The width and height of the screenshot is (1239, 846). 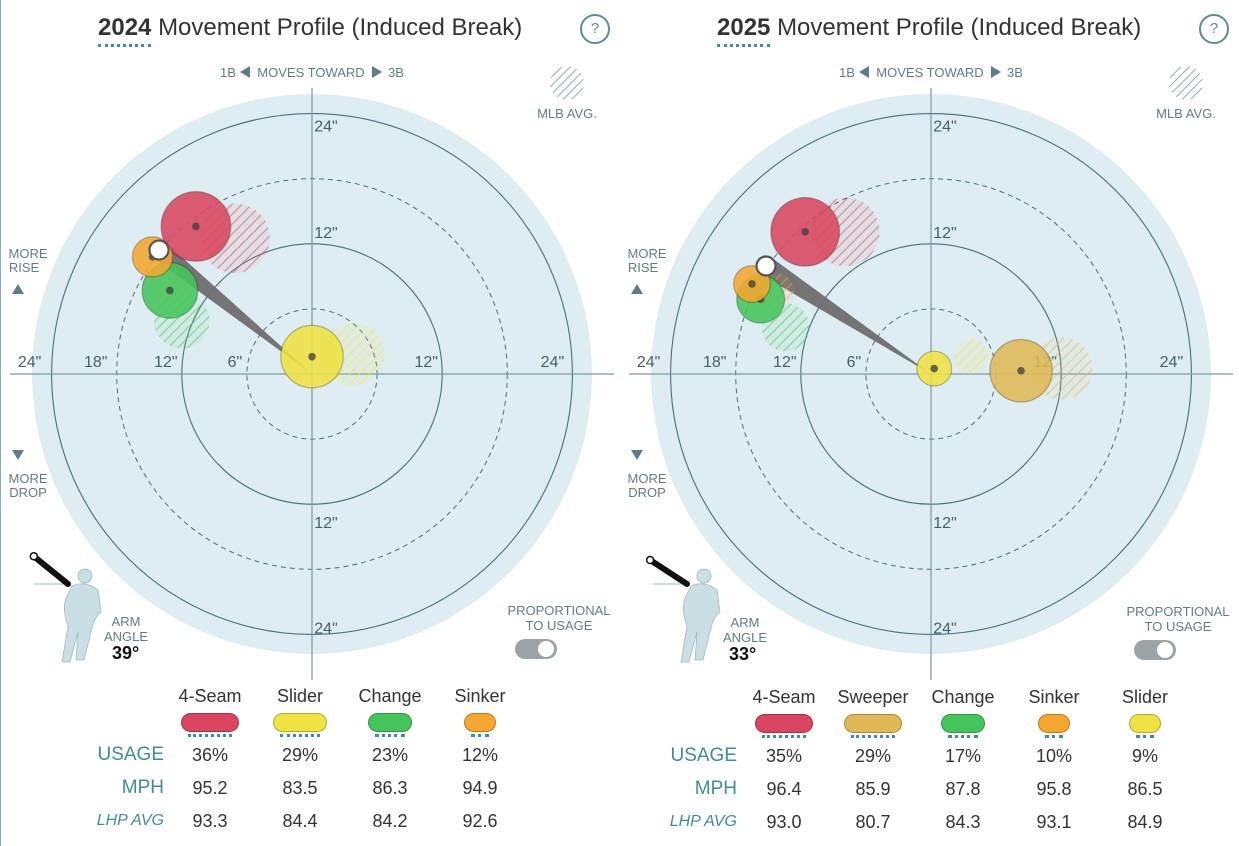 What do you see at coordinates (784, 822) in the screenshot?
I see `lhp-avg-value: 93.0` at bounding box center [784, 822].